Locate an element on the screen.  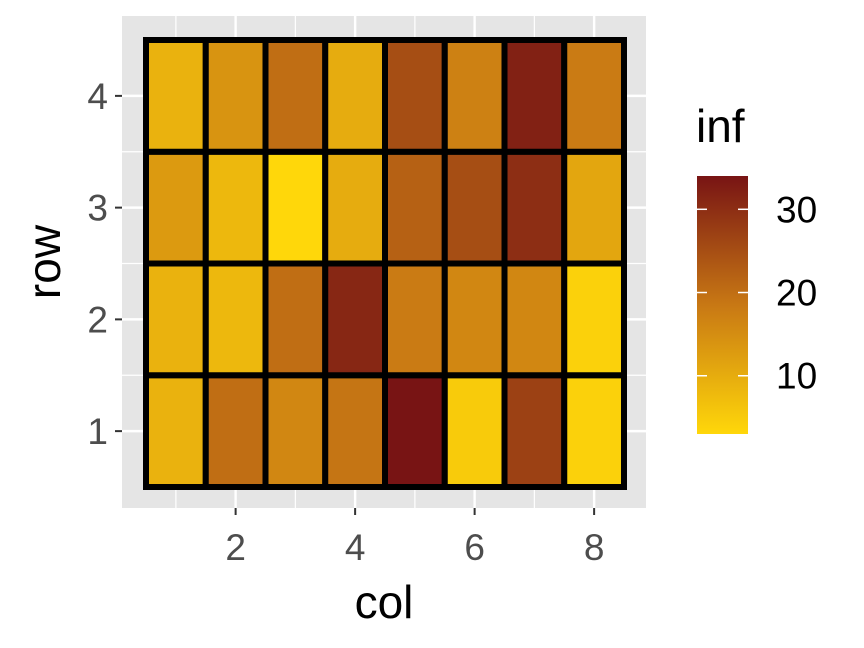
legend-tick-label: 30 is located at coordinates (796, 209).